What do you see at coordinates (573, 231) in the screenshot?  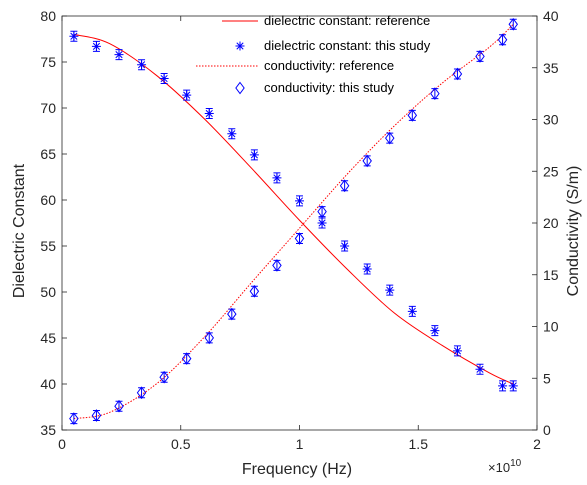 I see `y-axis-right-title: Conductivity (S/m)` at bounding box center [573, 231].